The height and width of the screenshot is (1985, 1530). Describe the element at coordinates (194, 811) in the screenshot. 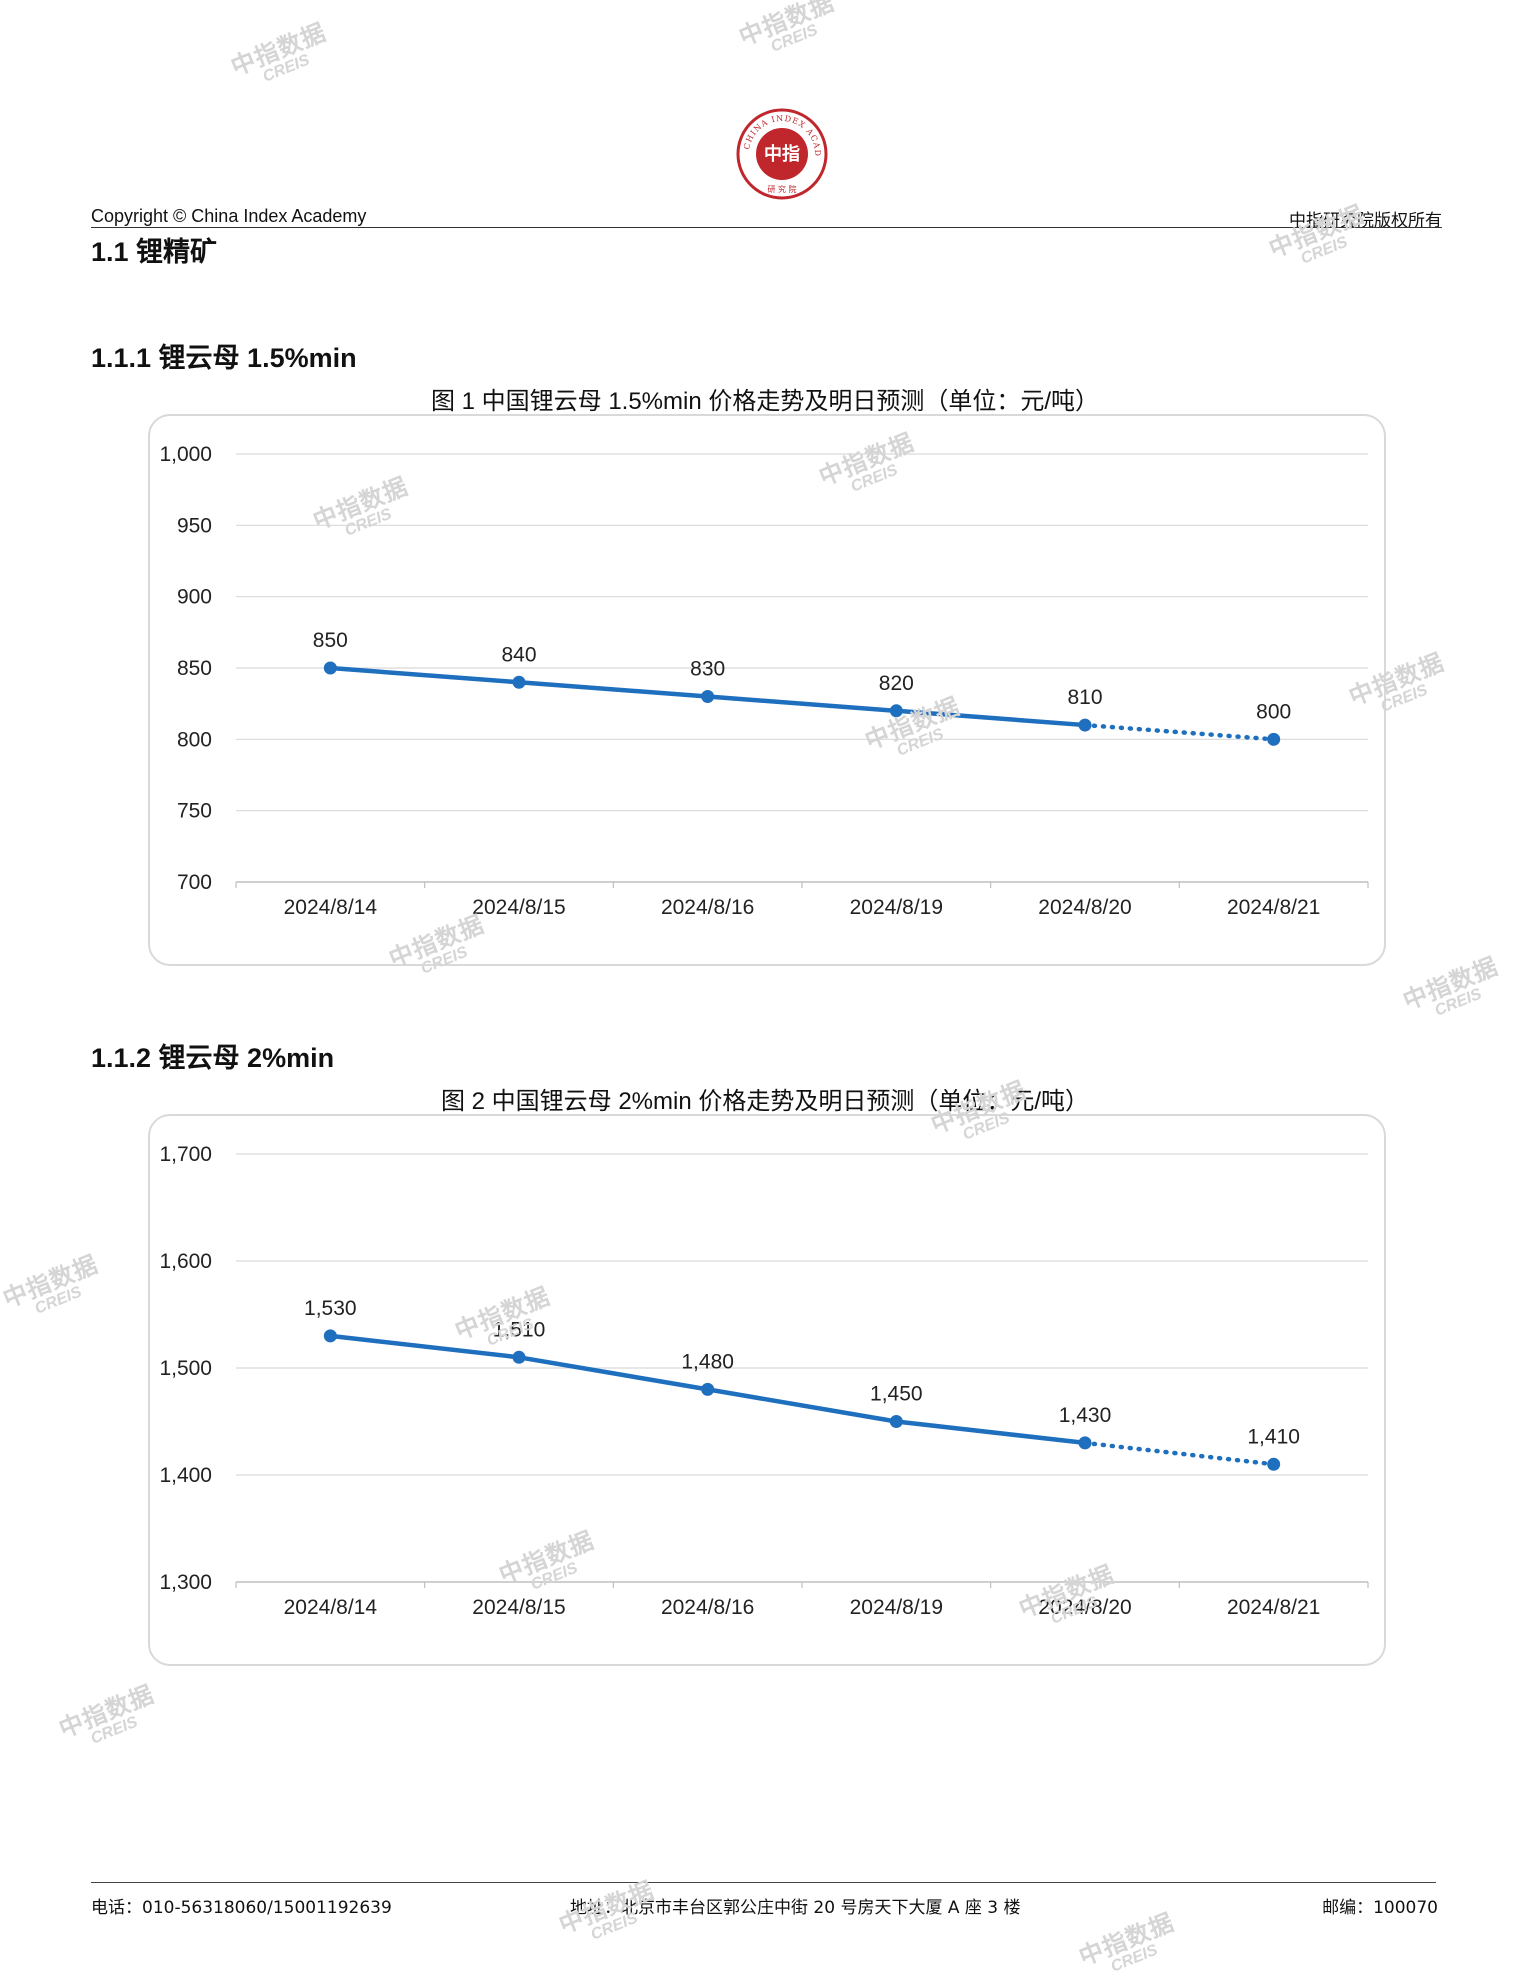

I see `y-tick-label: 750` at that location.